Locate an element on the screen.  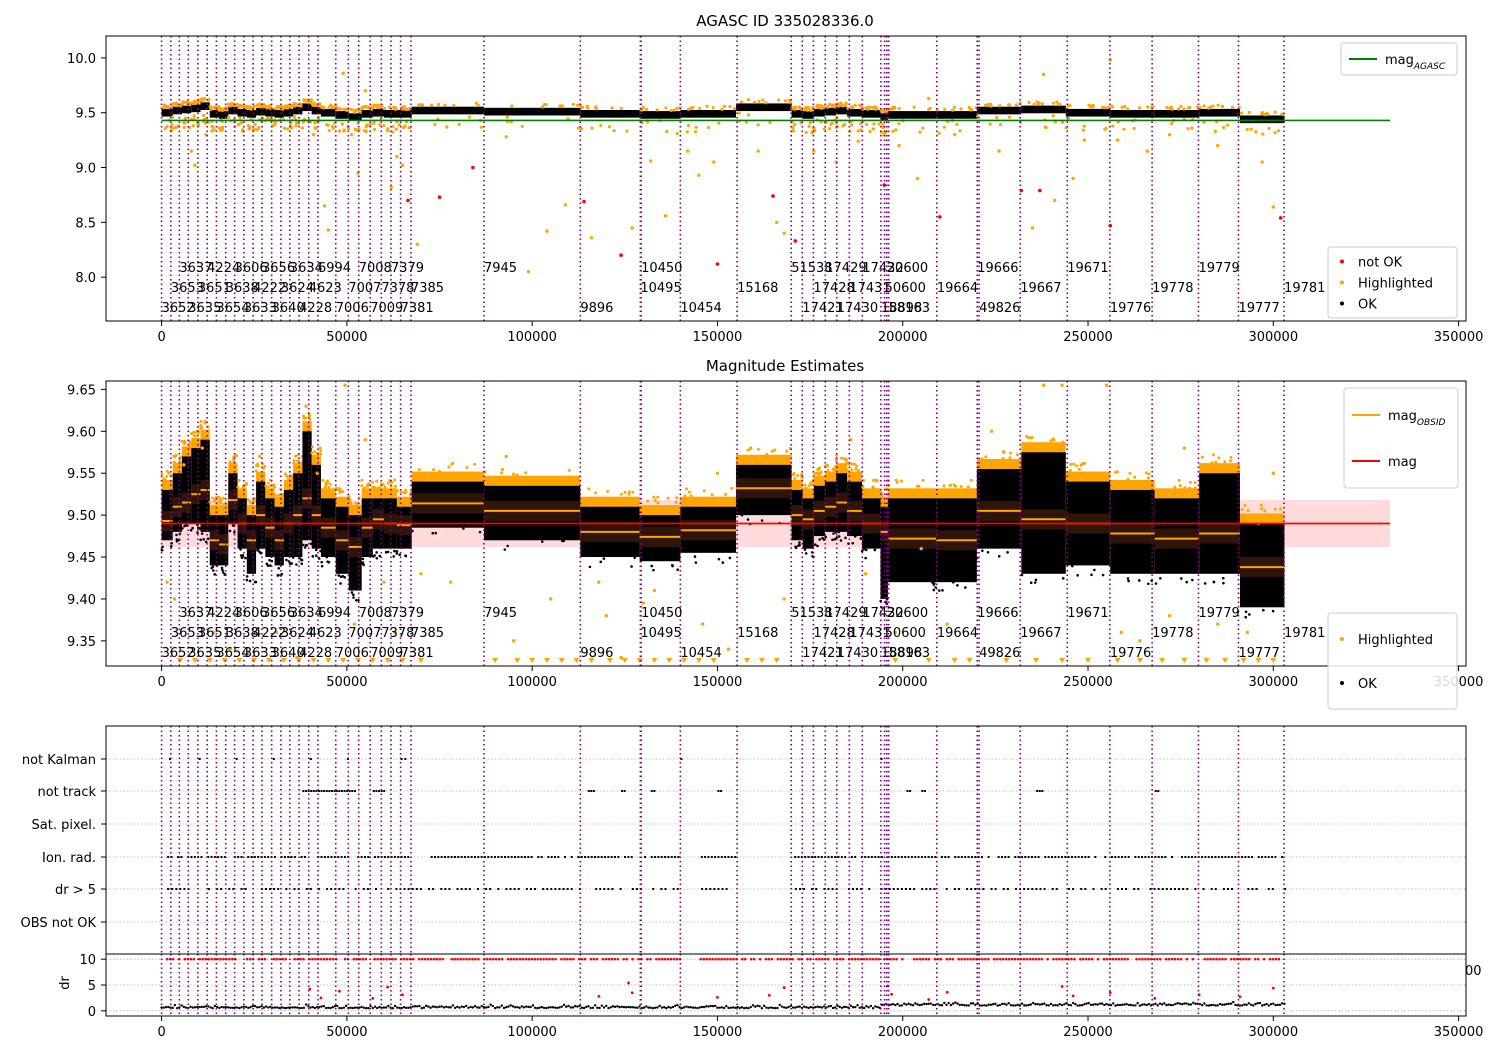
obsid-label: 19778 is located at coordinates (1172, 288).